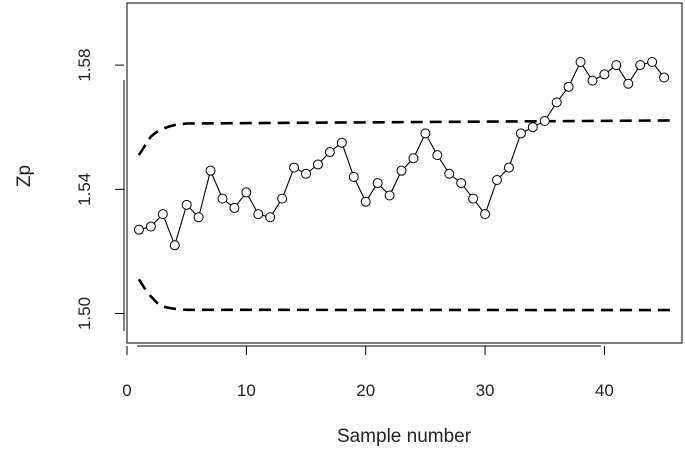 The height and width of the screenshot is (451, 685). What do you see at coordinates (126, 390) in the screenshot?
I see `x-tick-label: 0` at bounding box center [126, 390].